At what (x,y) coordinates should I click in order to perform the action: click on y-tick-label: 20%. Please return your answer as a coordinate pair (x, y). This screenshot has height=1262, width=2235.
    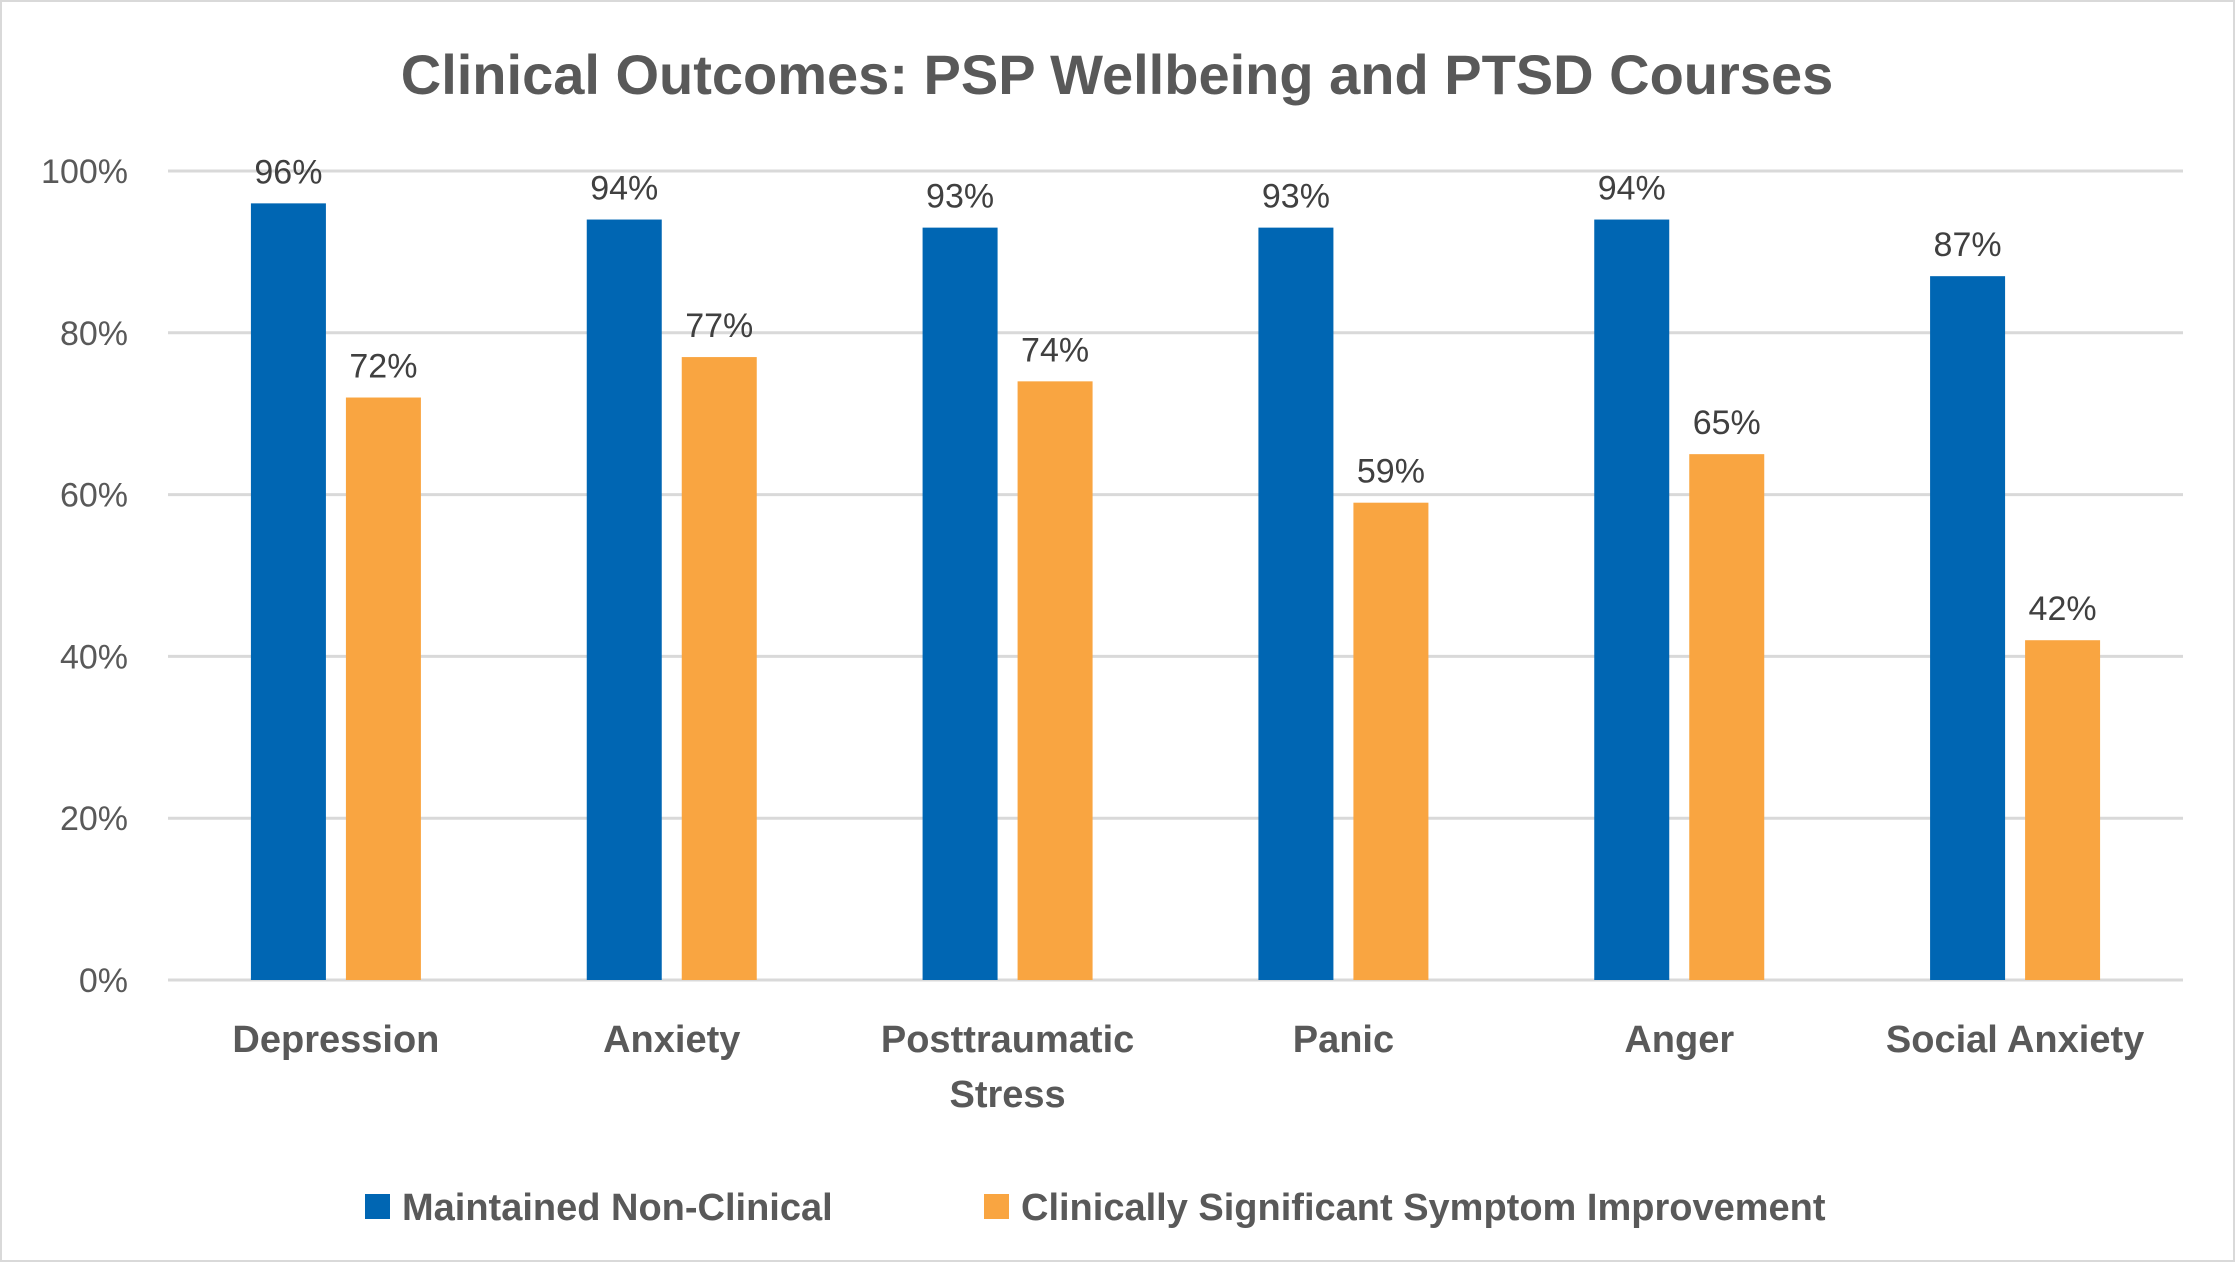
    Looking at the image, I should click on (94, 819).